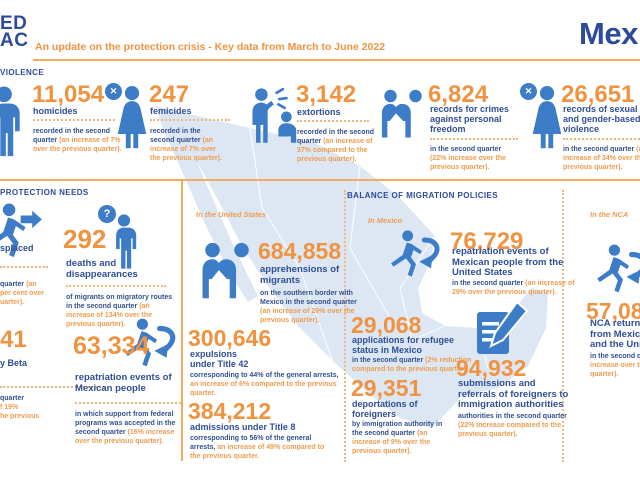 Image resolution: width=640 pixels, height=480 pixels. Describe the element at coordinates (547, 117) in the screenshot. I see `female-x-icon` at that location.